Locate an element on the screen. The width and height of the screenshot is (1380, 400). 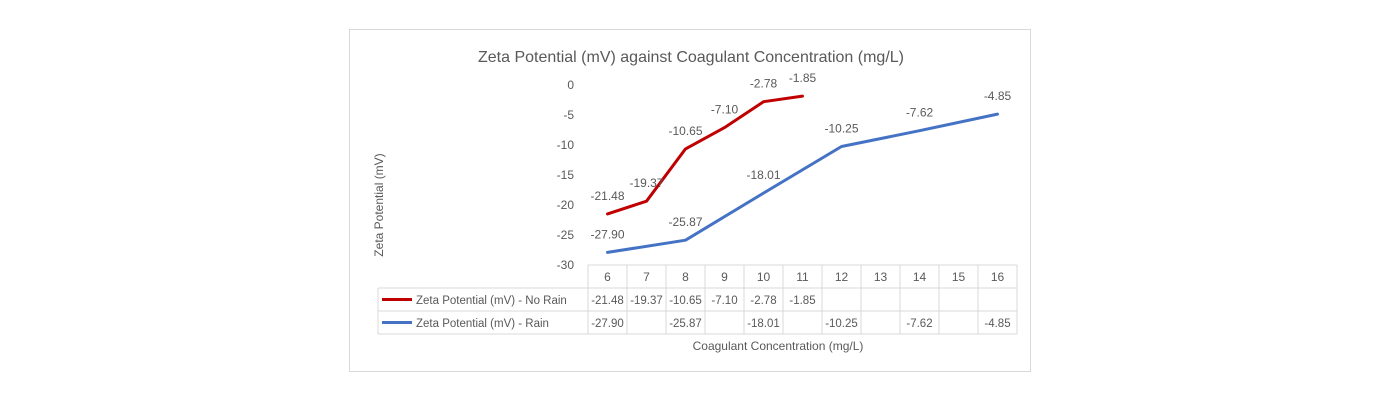
table-cell: -19.37 is located at coordinates (646, 301).